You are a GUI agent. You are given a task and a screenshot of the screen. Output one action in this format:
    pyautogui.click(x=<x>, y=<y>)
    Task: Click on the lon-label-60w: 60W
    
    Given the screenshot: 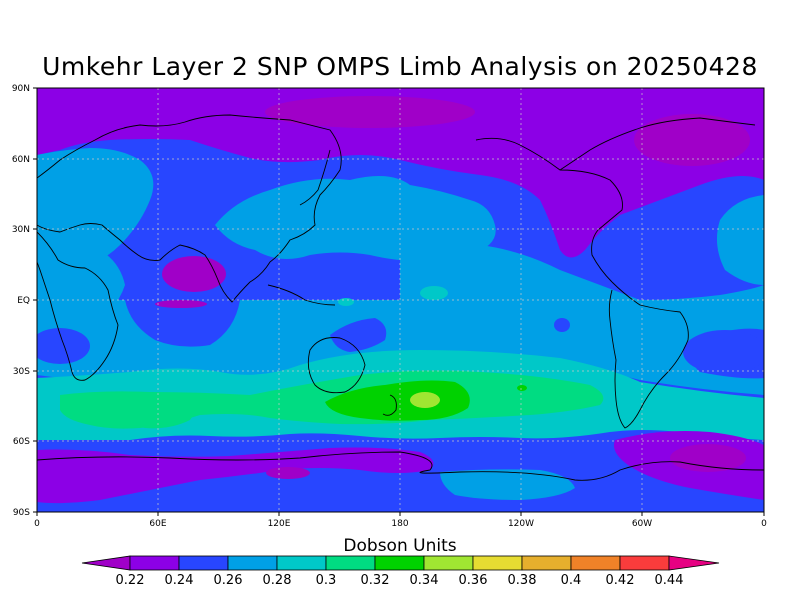 What is the action you would take?
    pyautogui.click(x=642, y=524)
    